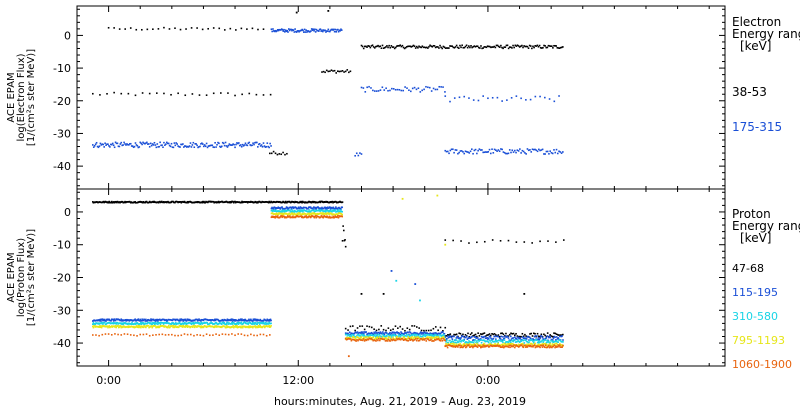 The width and height of the screenshot is (800, 410). Describe the element at coordinates (755, 46) in the screenshot. I see `legend-title-line: [keV]` at that location.